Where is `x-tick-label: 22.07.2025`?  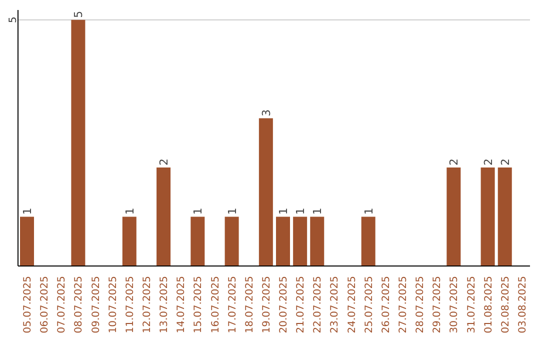 x-tick-label: 22.07.2025 is located at coordinates (318, 305).